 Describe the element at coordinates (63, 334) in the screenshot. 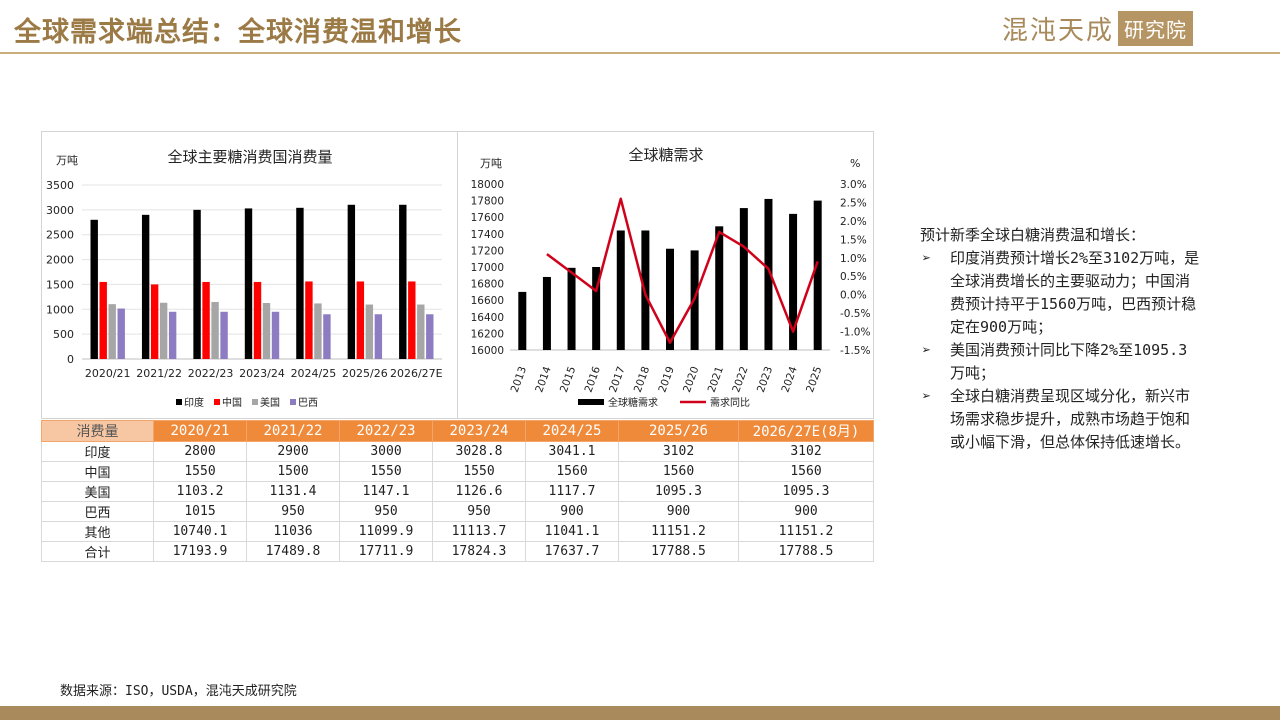

I see `y-tick-label: 500` at that location.